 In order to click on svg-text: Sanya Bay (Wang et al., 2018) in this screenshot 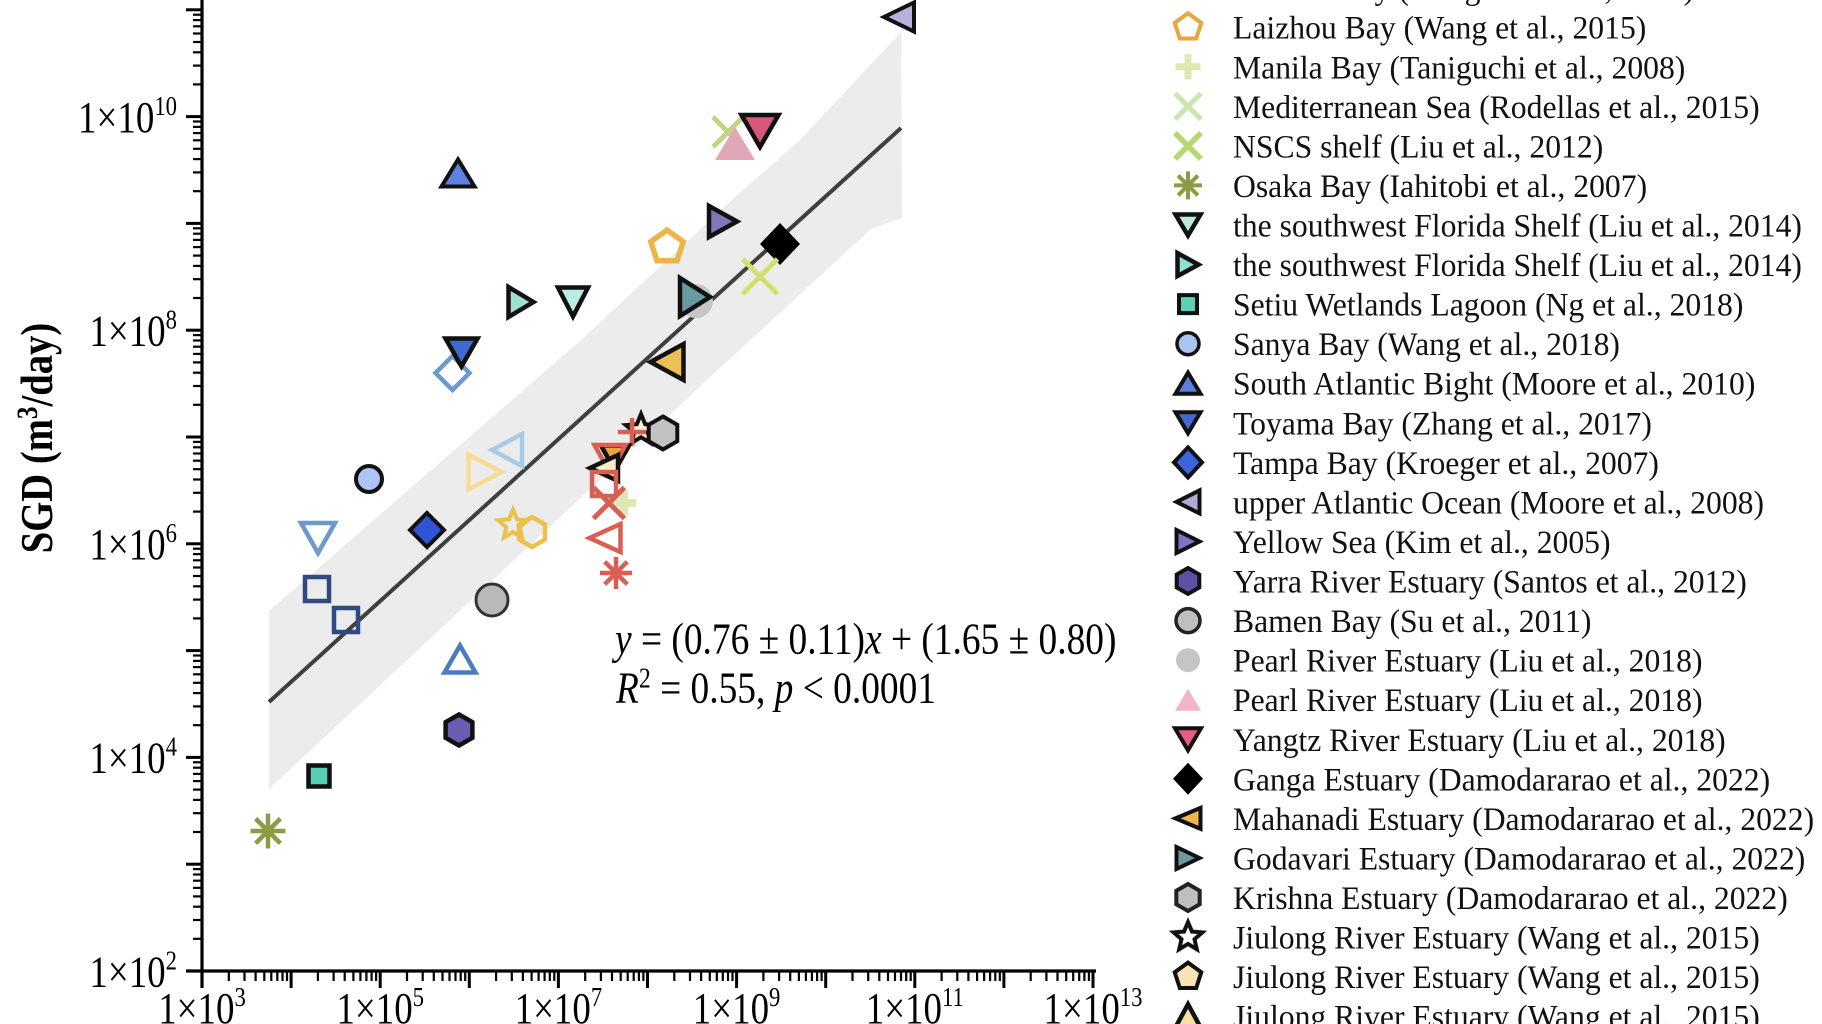, I will do `click(1426, 344)`.